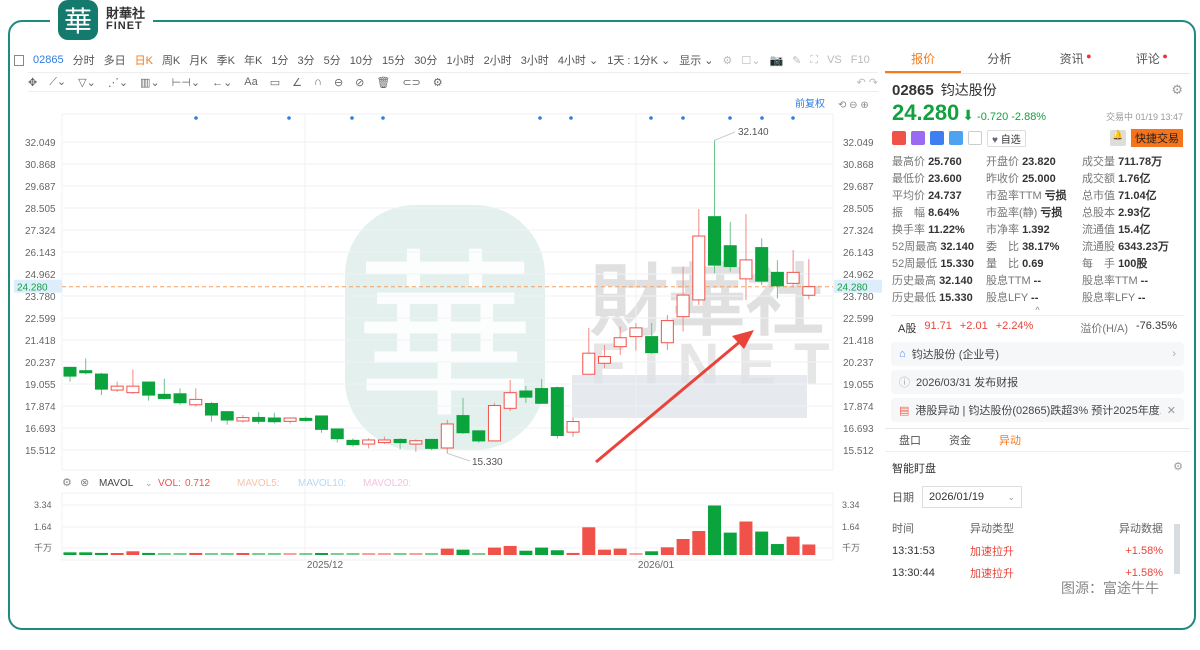  I want to click on period-13: 1小时, so click(460, 61).